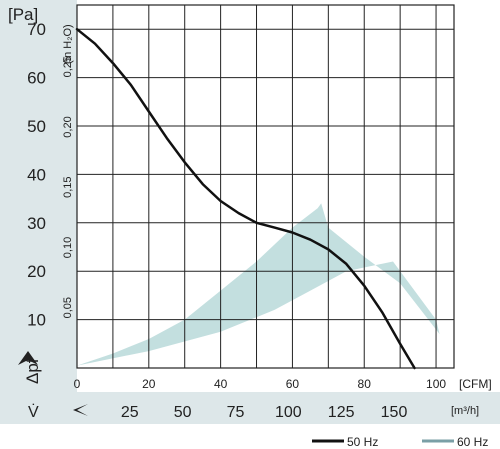 The height and width of the screenshot is (449, 500). What do you see at coordinates (130, 412) in the screenshot?
I see `x2-tick-label-0: 25` at bounding box center [130, 412].